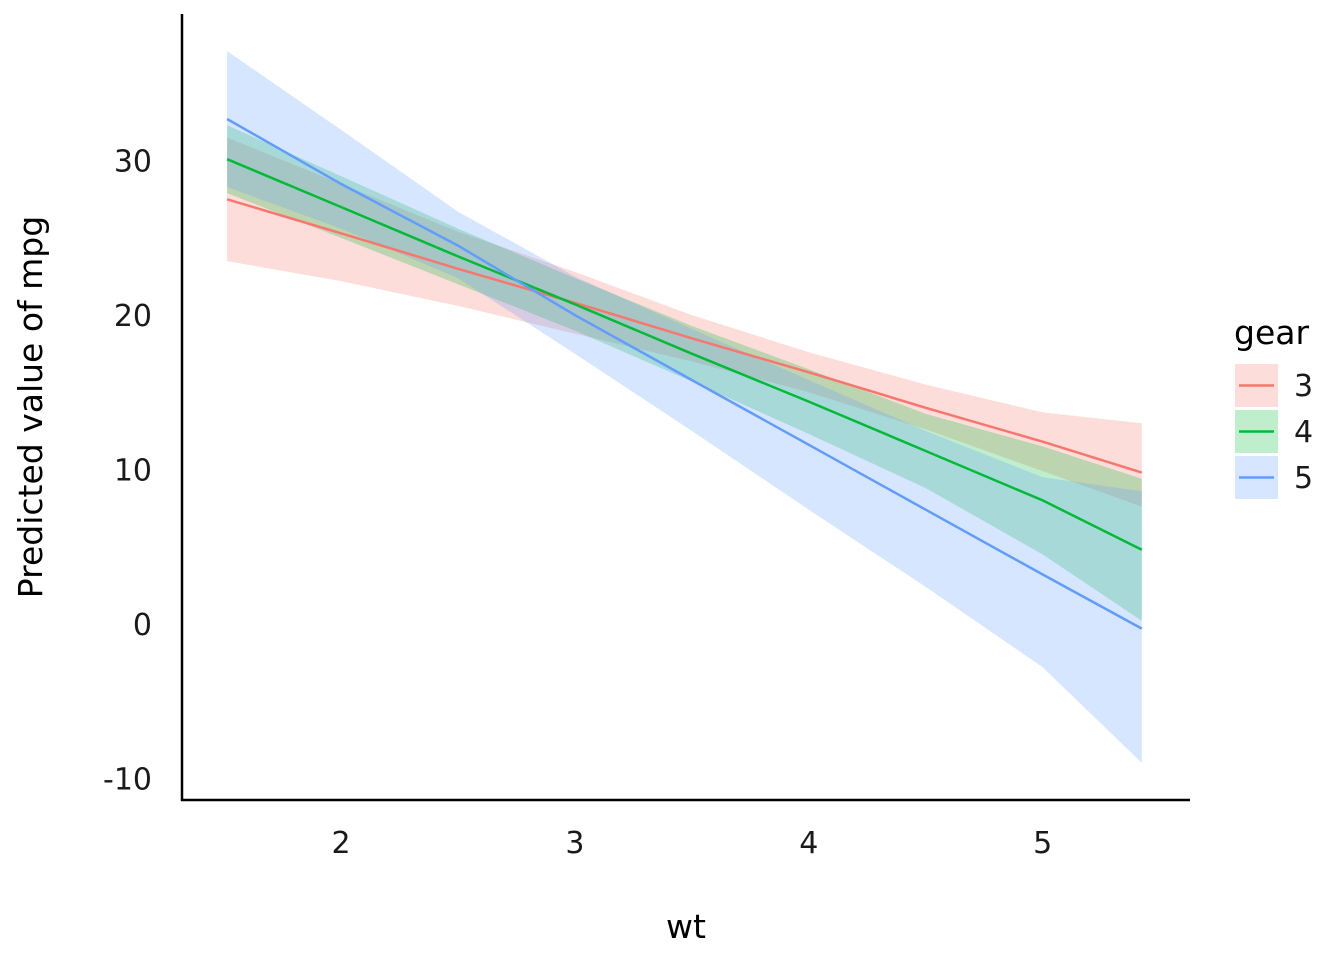  I want to click on y-axis-title: Predicted value of mpg, so click(30, 407).